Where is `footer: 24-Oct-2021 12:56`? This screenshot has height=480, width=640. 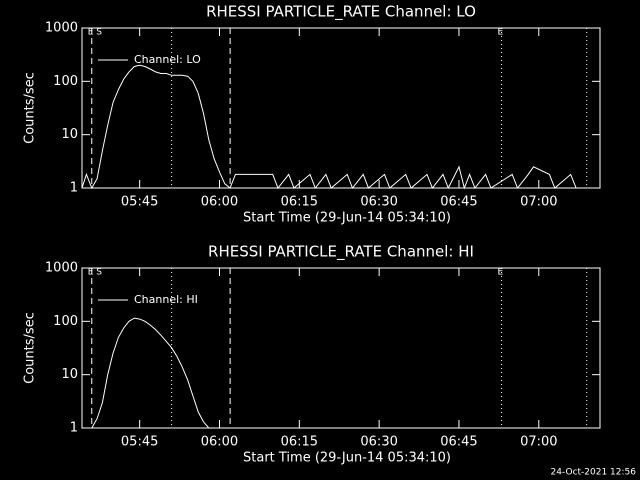 footer: 24-Oct-2021 12:56 is located at coordinates (594, 473).